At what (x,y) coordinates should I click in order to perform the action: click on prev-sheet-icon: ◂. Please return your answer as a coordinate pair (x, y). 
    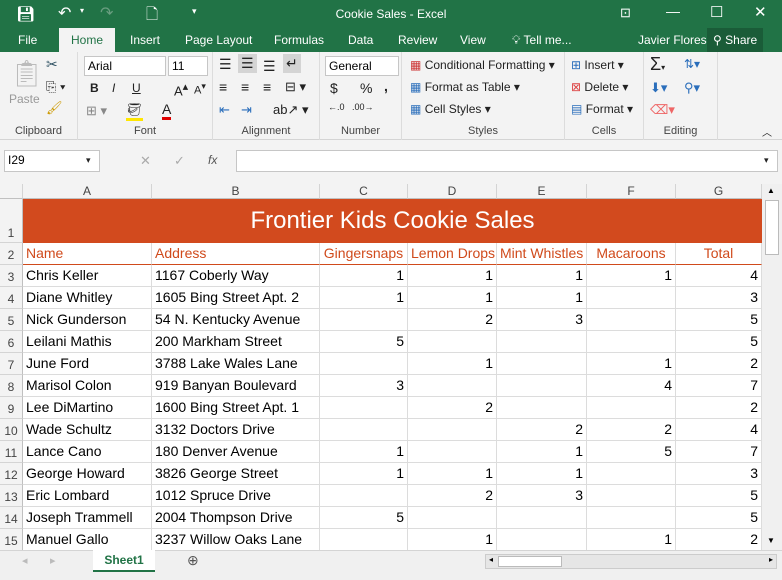
    Looking at the image, I should click on (25, 561).